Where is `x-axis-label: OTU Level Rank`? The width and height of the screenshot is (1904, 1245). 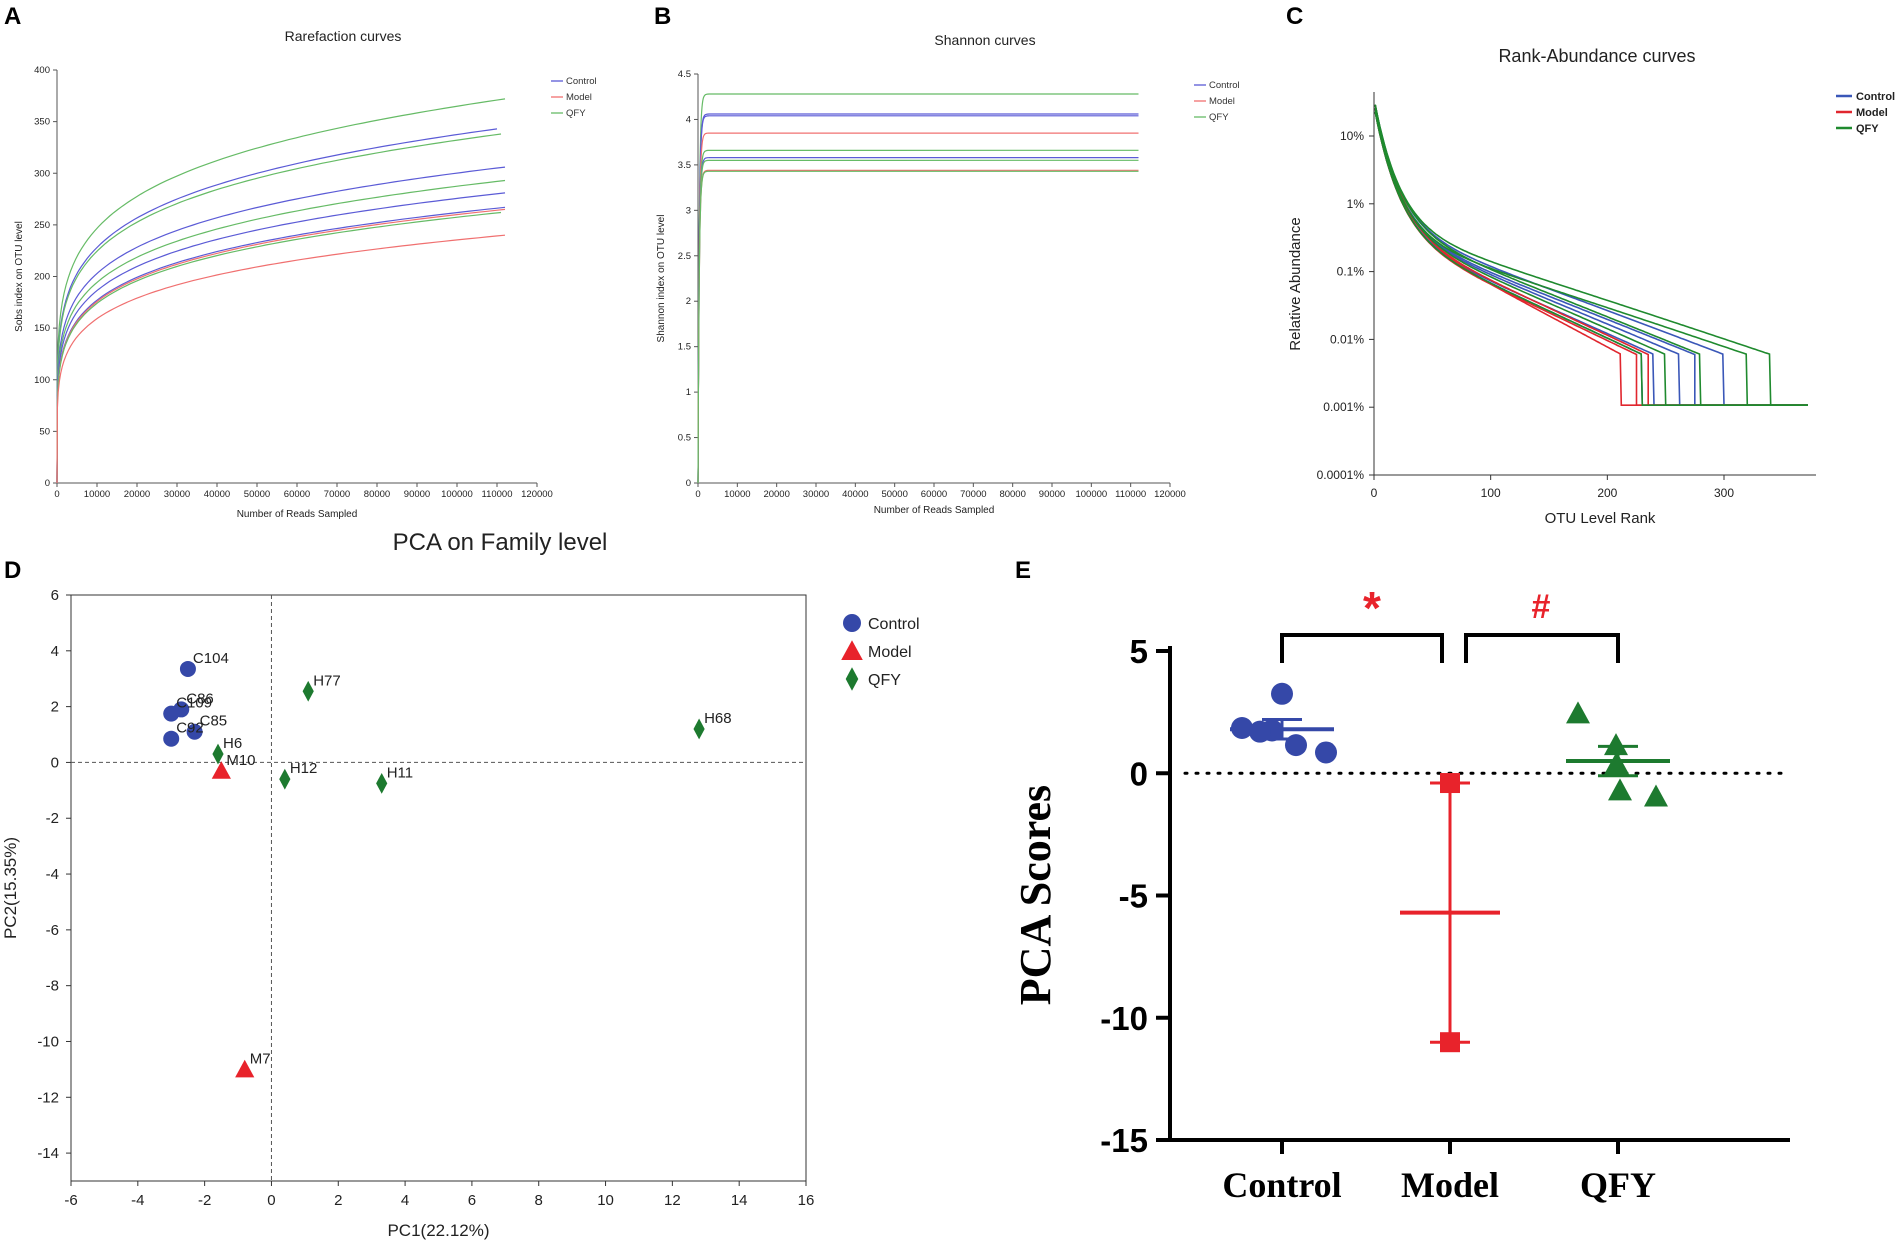 x-axis-label: OTU Level Rank is located at coordinates (1600, 518).